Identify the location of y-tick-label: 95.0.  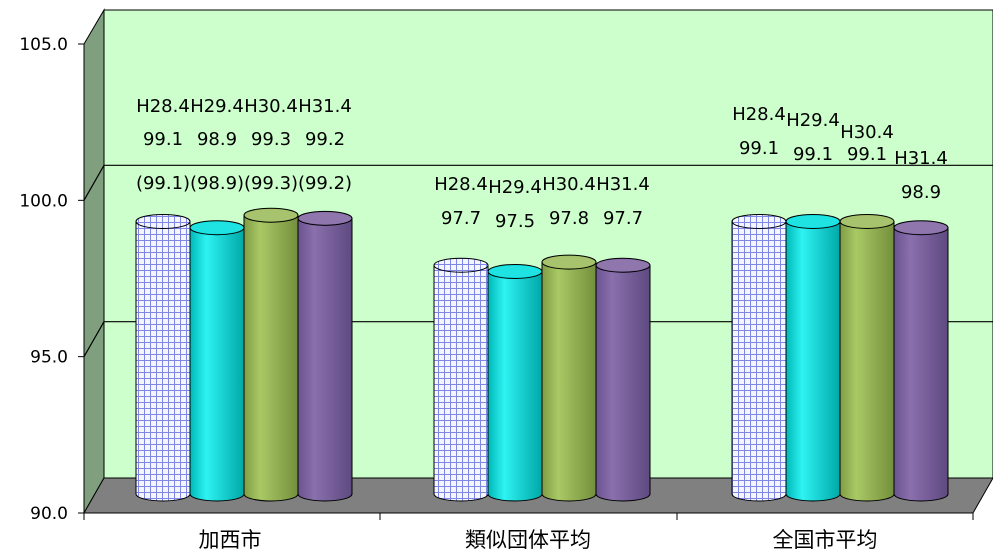
(49, 358).